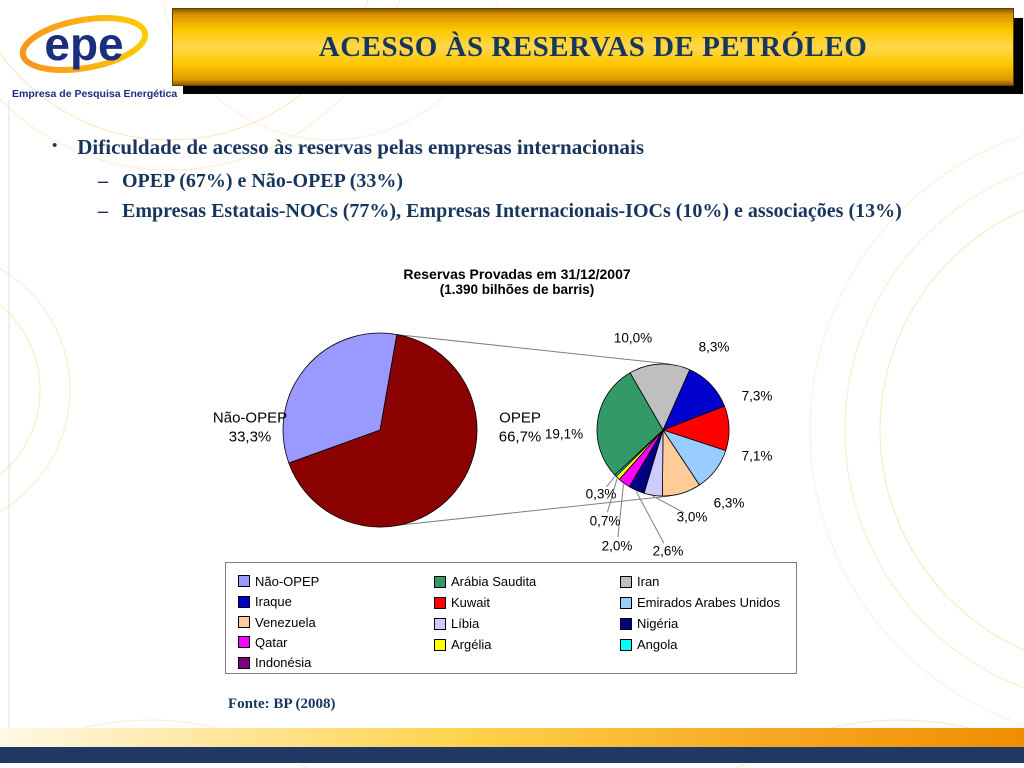  I want to click on bullet-sub-1-text: OPEP (67%) e Não-OPEP (33%), so click(263, 181).